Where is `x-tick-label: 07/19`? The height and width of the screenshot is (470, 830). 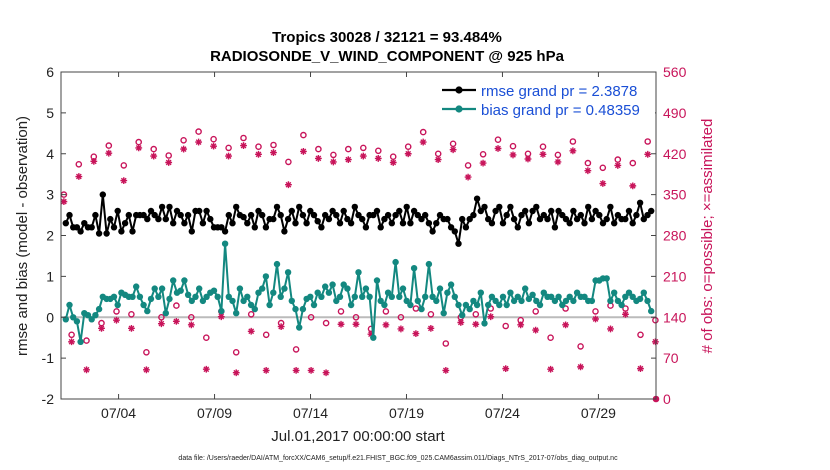 x-tick-label: 07/19 is located at coordinates (406, 413).